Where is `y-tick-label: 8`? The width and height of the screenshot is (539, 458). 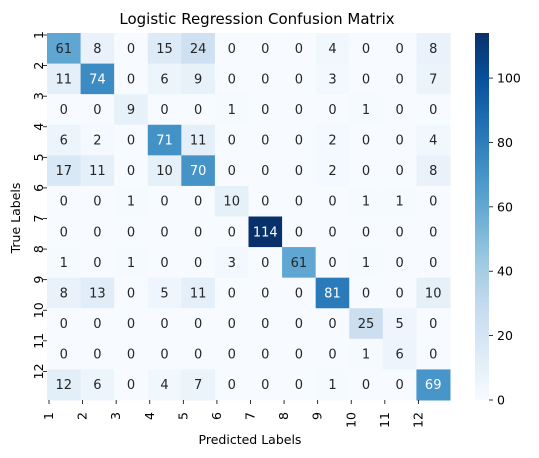 y-tick-label: 8 is located at coordinates (38, 249).